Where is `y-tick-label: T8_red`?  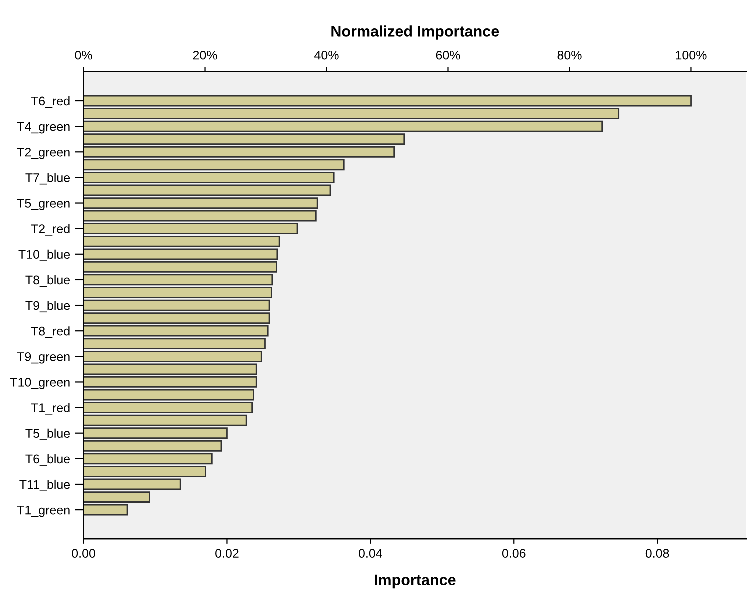 y-tick-label: T8_red is located at coordinates (50, 332).